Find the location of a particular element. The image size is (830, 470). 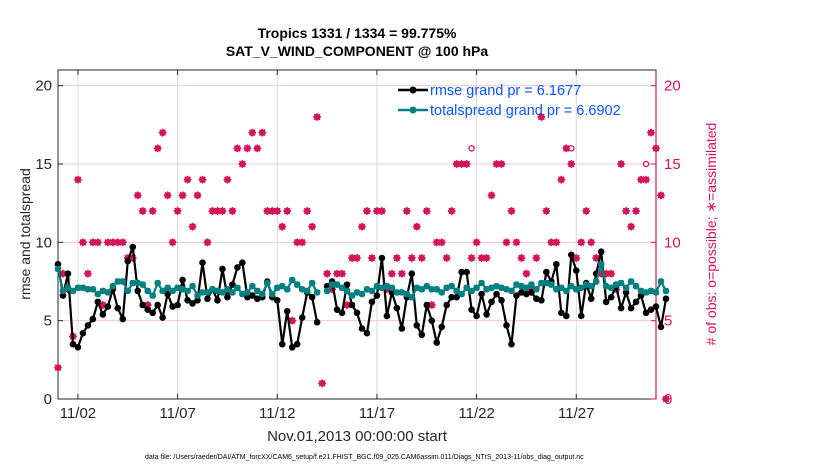

legend-label-totalspread: totalspread grand pr = 6.6902 is located at coordinates (525, 111).